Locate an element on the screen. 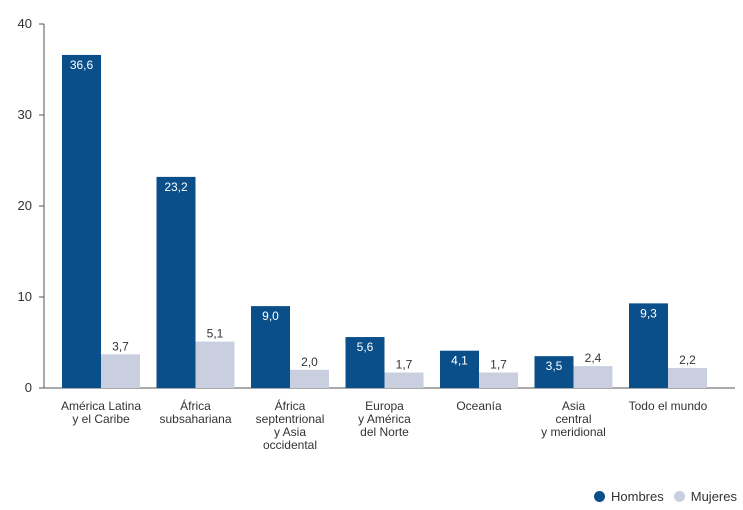  x-category-label-line: América Latina is located at coordinates (101, 406).